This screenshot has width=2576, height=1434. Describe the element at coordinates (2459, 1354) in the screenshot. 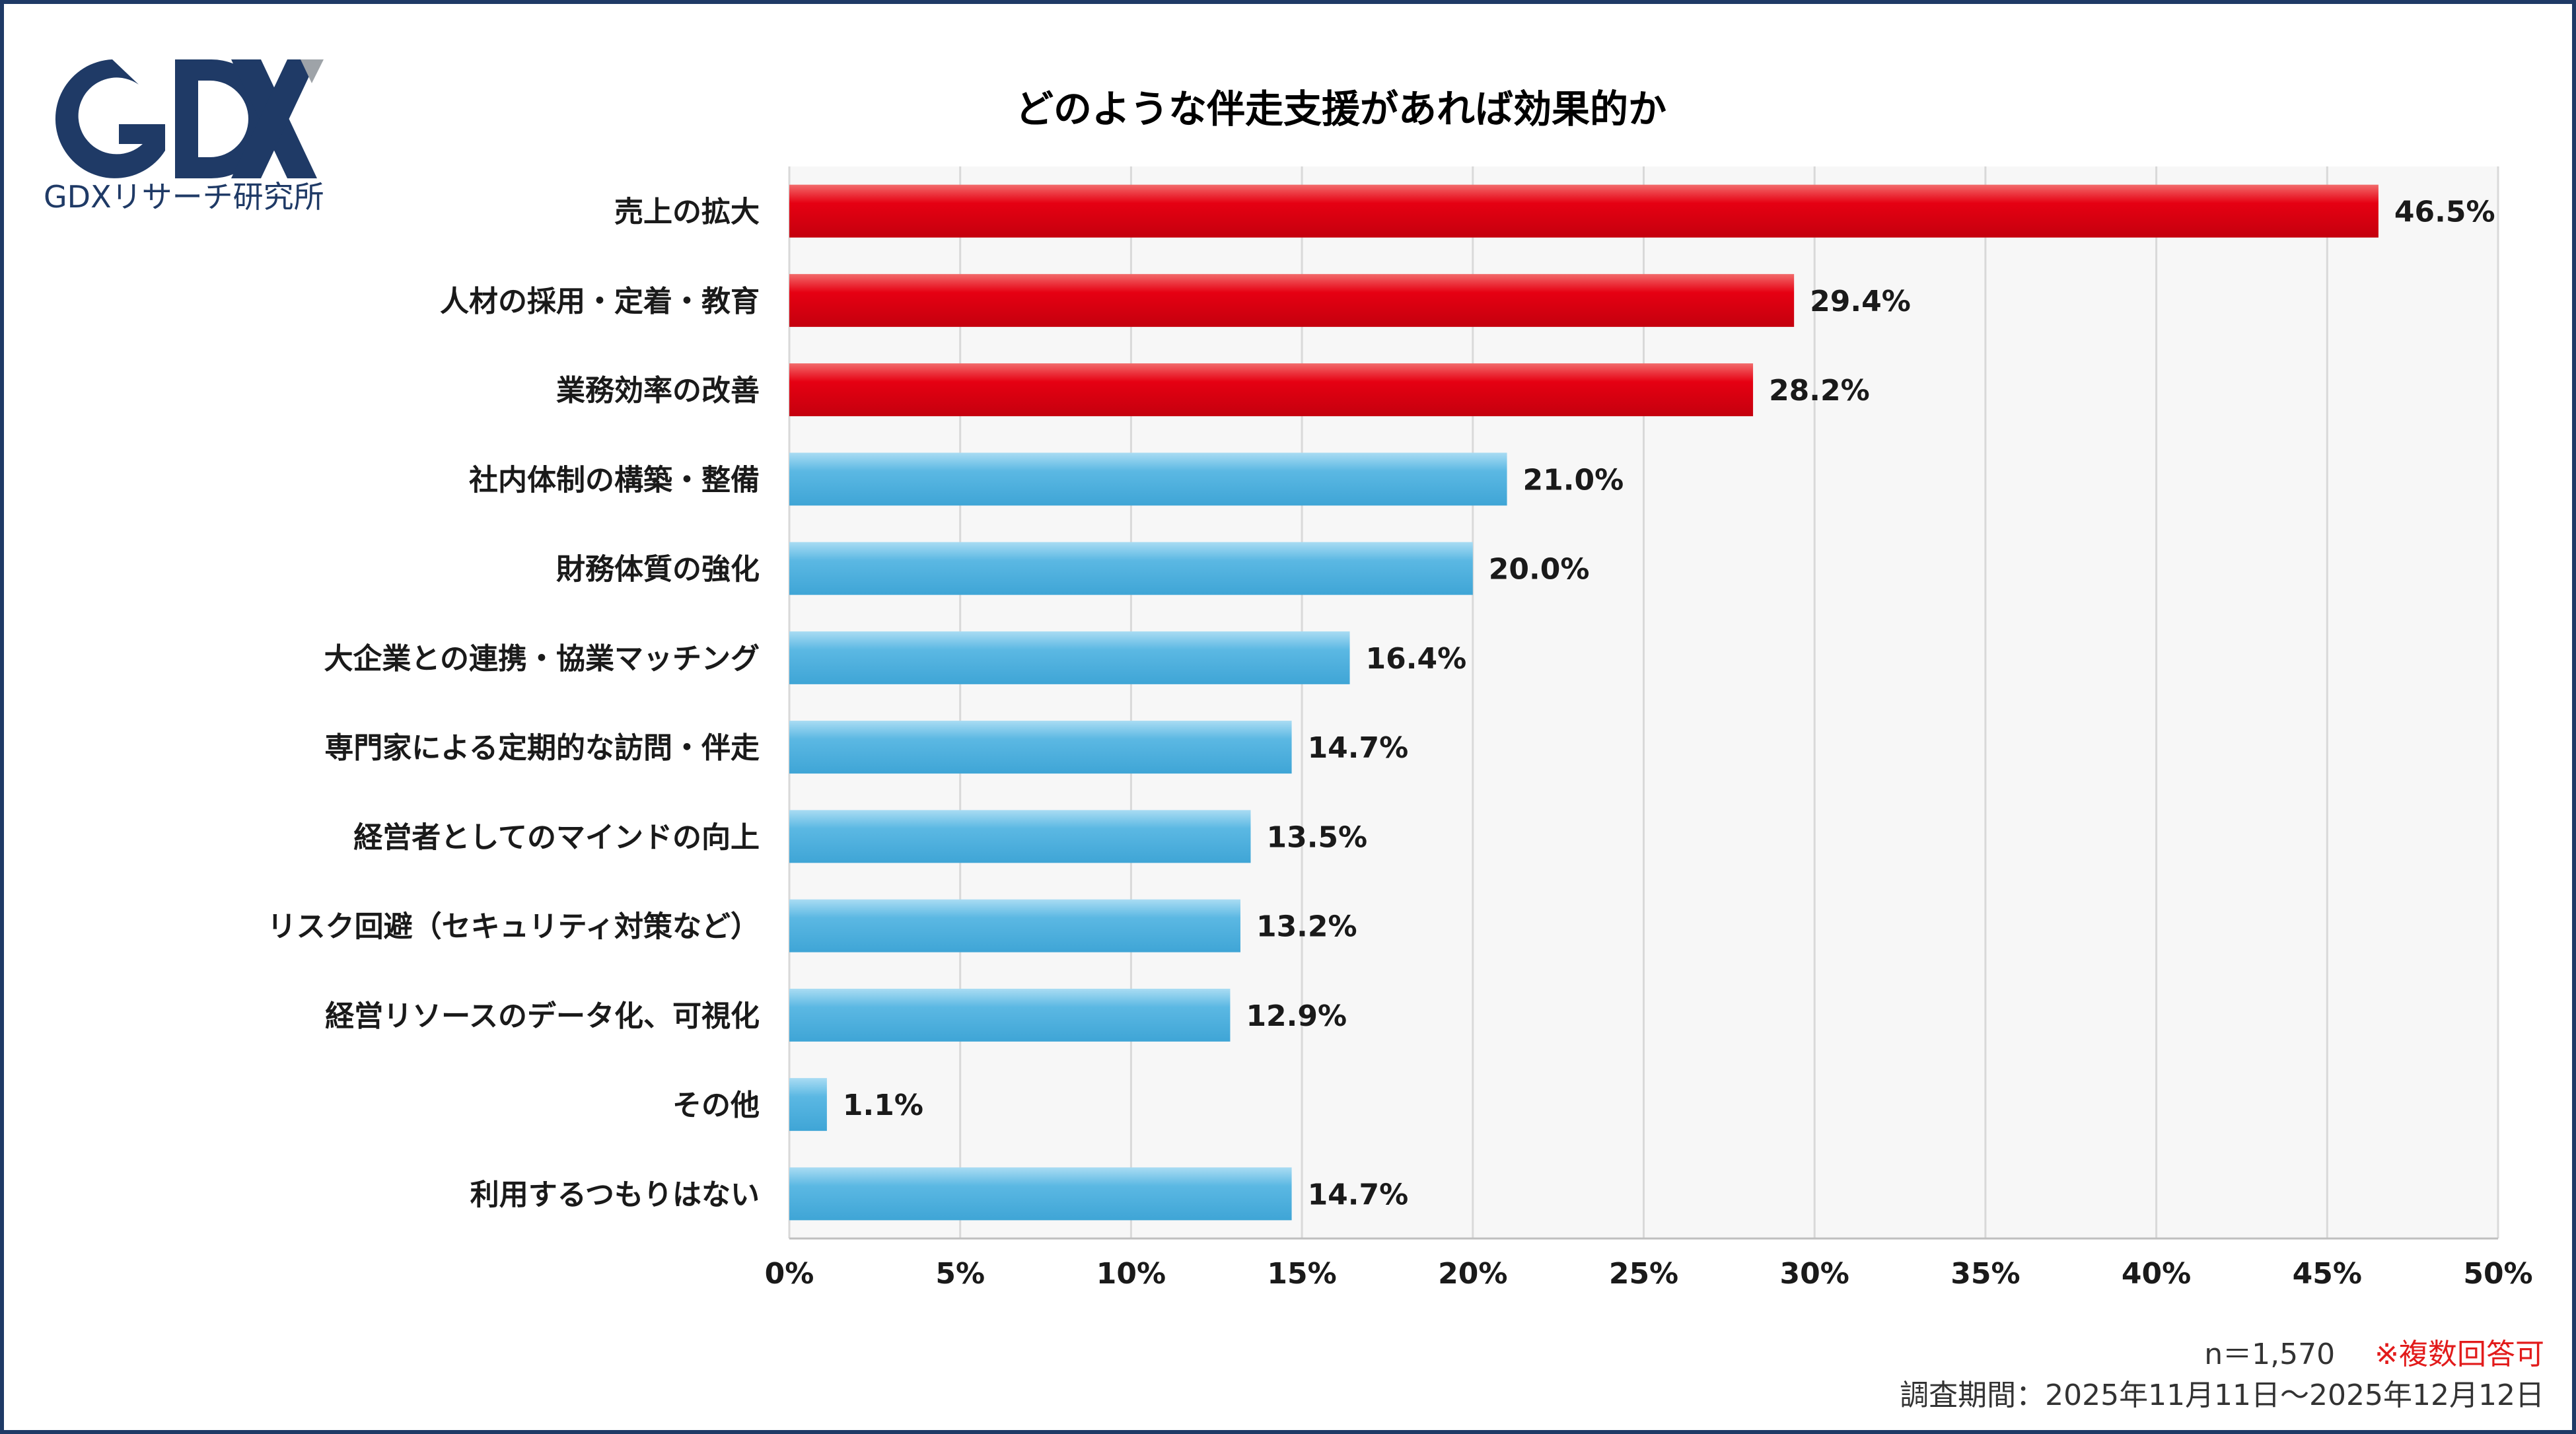

I see `multiple-answer-note: ※複数回答可` at that location.